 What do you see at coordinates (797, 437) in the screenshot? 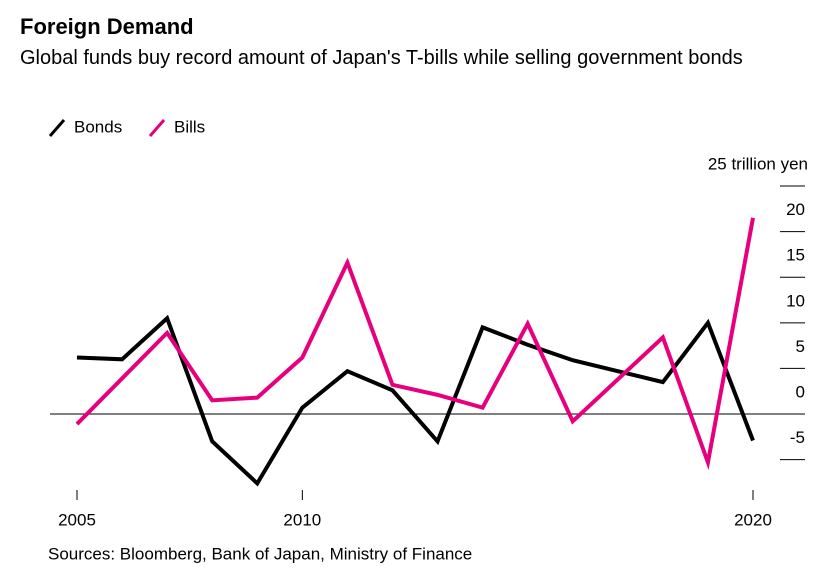
I see `y-tick-label: -5` at bounding box center [797, 437].